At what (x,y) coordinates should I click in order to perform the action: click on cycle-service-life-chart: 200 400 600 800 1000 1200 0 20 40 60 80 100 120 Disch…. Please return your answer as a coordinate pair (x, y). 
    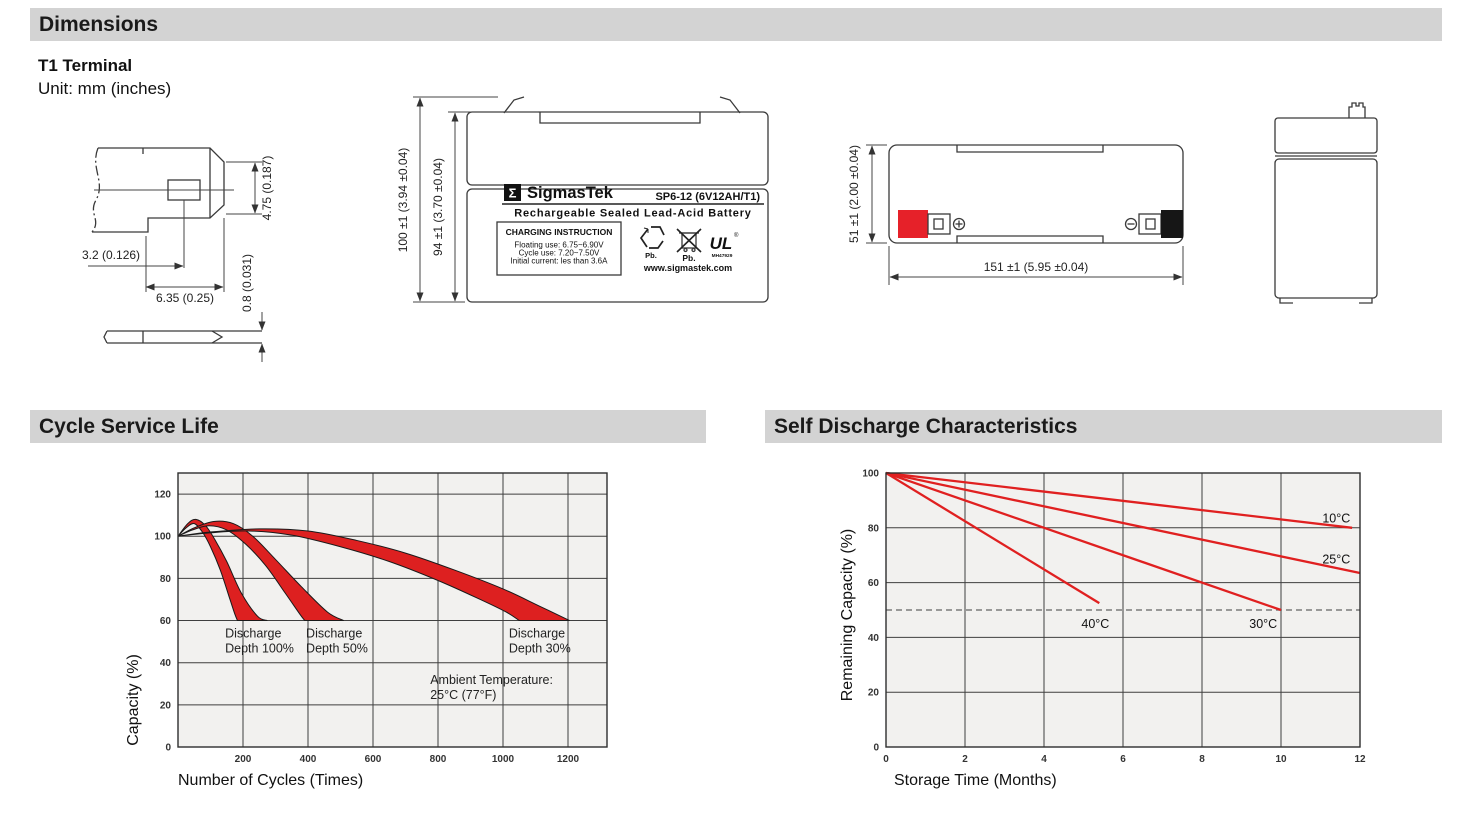
    Looking at the image, I should click on (366, 630).